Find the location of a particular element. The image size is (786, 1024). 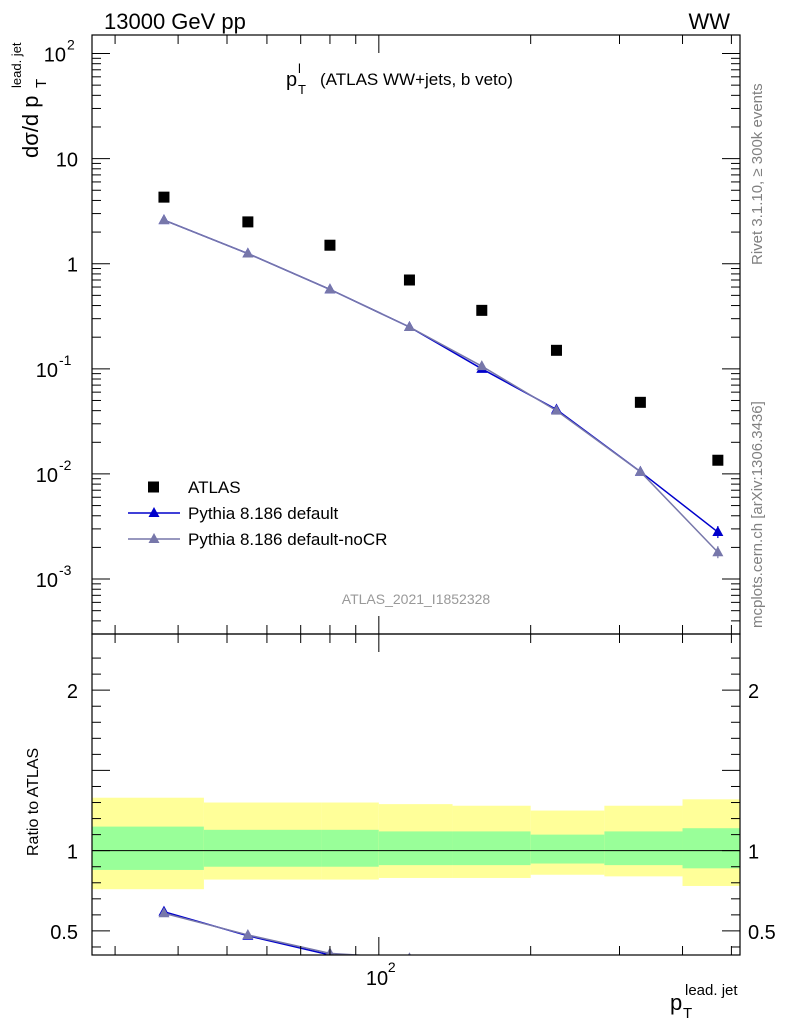

main-y-label: dσ/d p T lead. jet is located at coordinates (29, 100).